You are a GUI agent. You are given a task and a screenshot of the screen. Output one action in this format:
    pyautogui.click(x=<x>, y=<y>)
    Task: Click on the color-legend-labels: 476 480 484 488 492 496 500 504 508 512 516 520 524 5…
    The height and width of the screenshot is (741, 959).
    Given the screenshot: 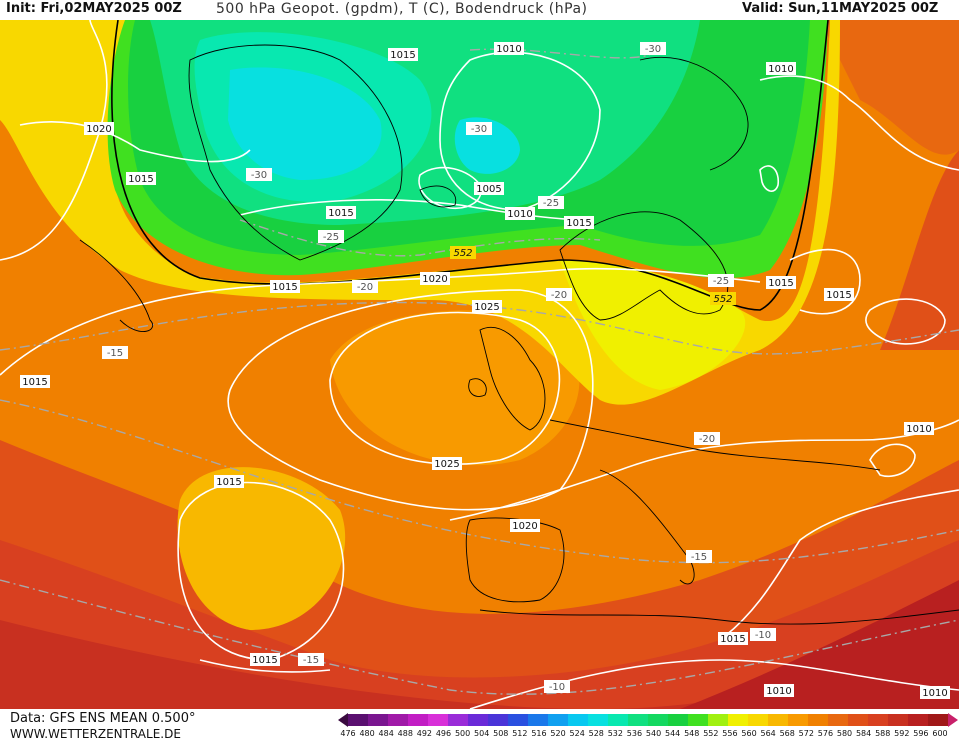 What is the action you would take?
    pyautogui.click(x=646, y=735)
    